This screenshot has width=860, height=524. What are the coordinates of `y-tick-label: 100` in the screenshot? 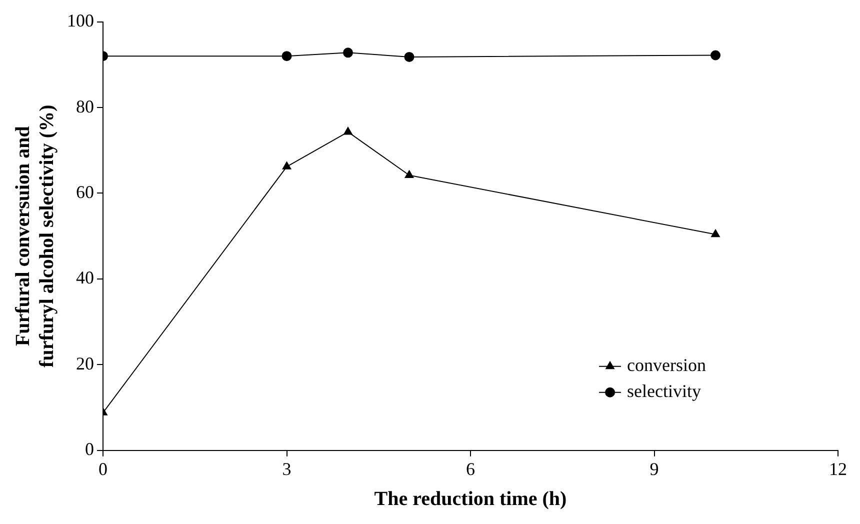 It's located at (80, 20).